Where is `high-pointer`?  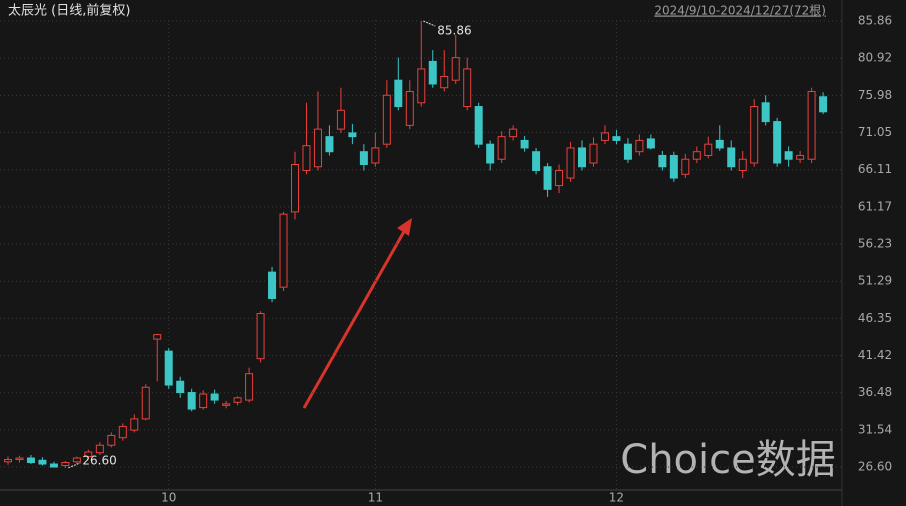 high-pointer is located at coordinates (429, 23).